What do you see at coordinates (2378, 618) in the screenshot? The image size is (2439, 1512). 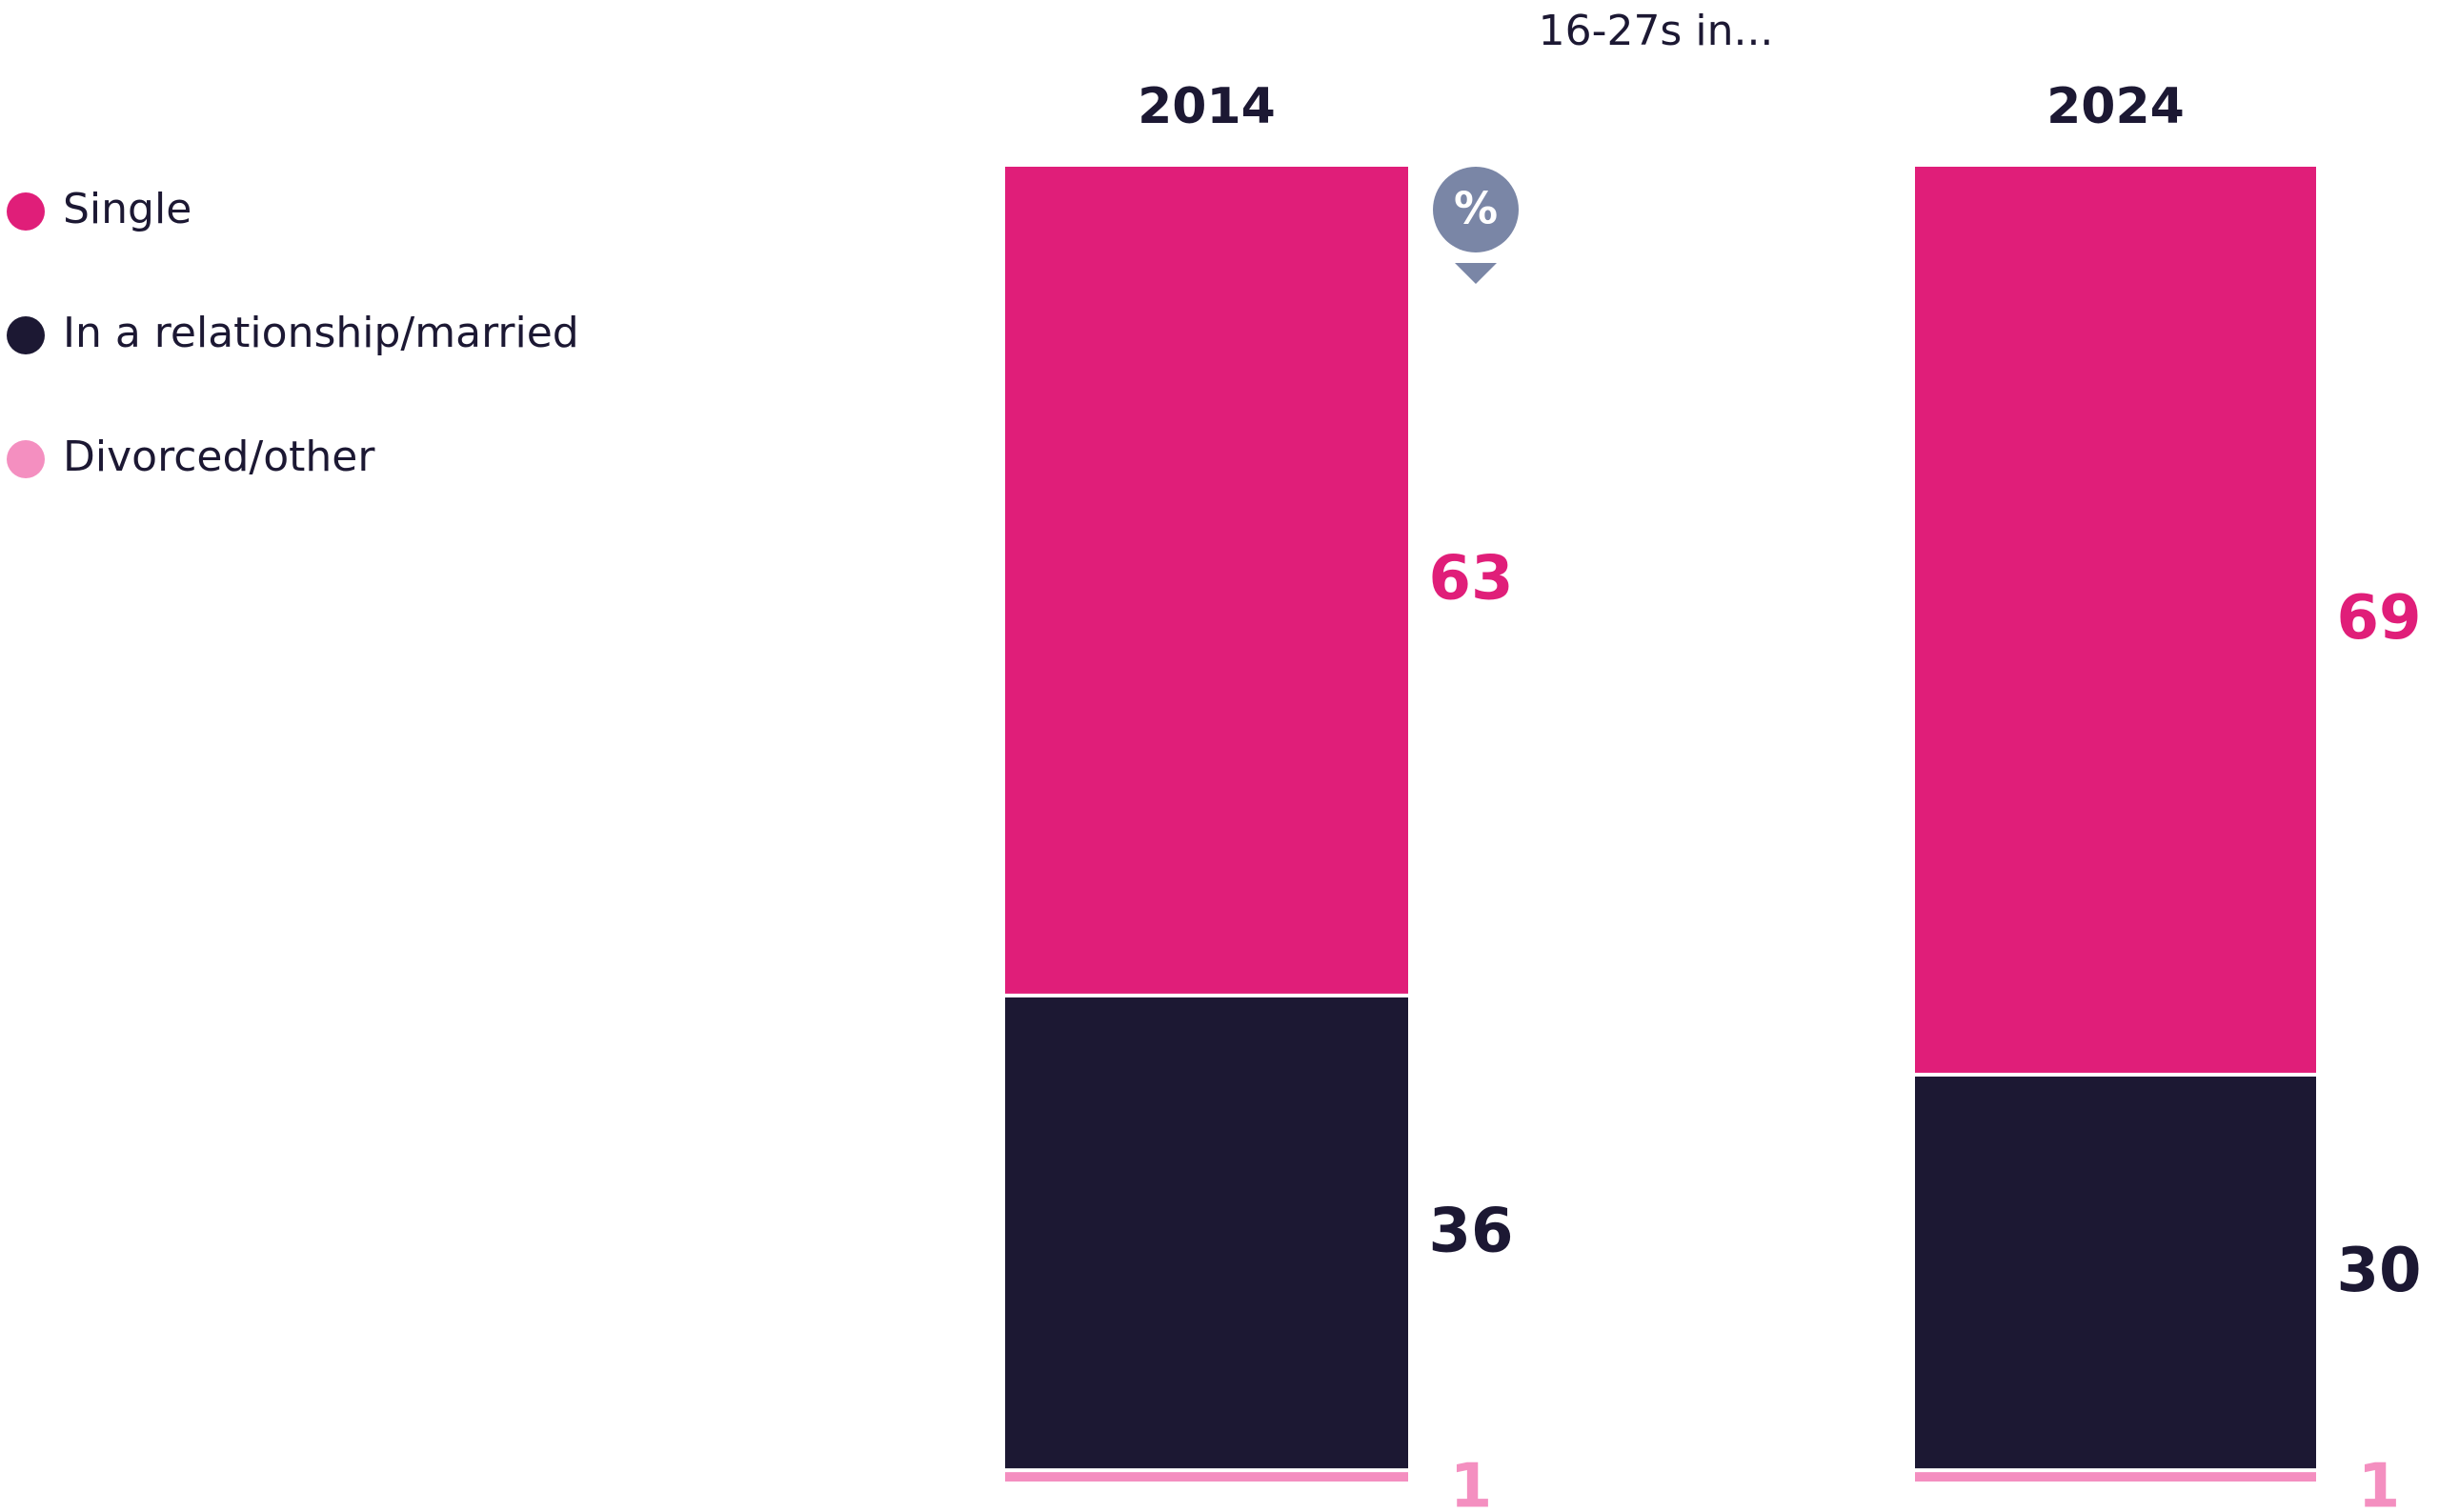 I see `value-label: 69` at bounding box center [2378, 618].